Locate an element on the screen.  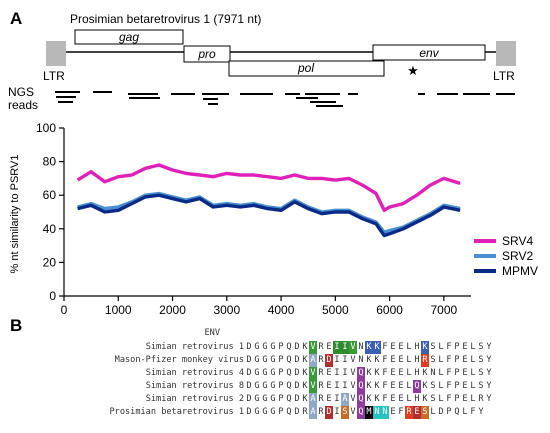
genome-title: Prosimian betaretrovirus 1 (7971 nt) is located at coordinates (165, 19).